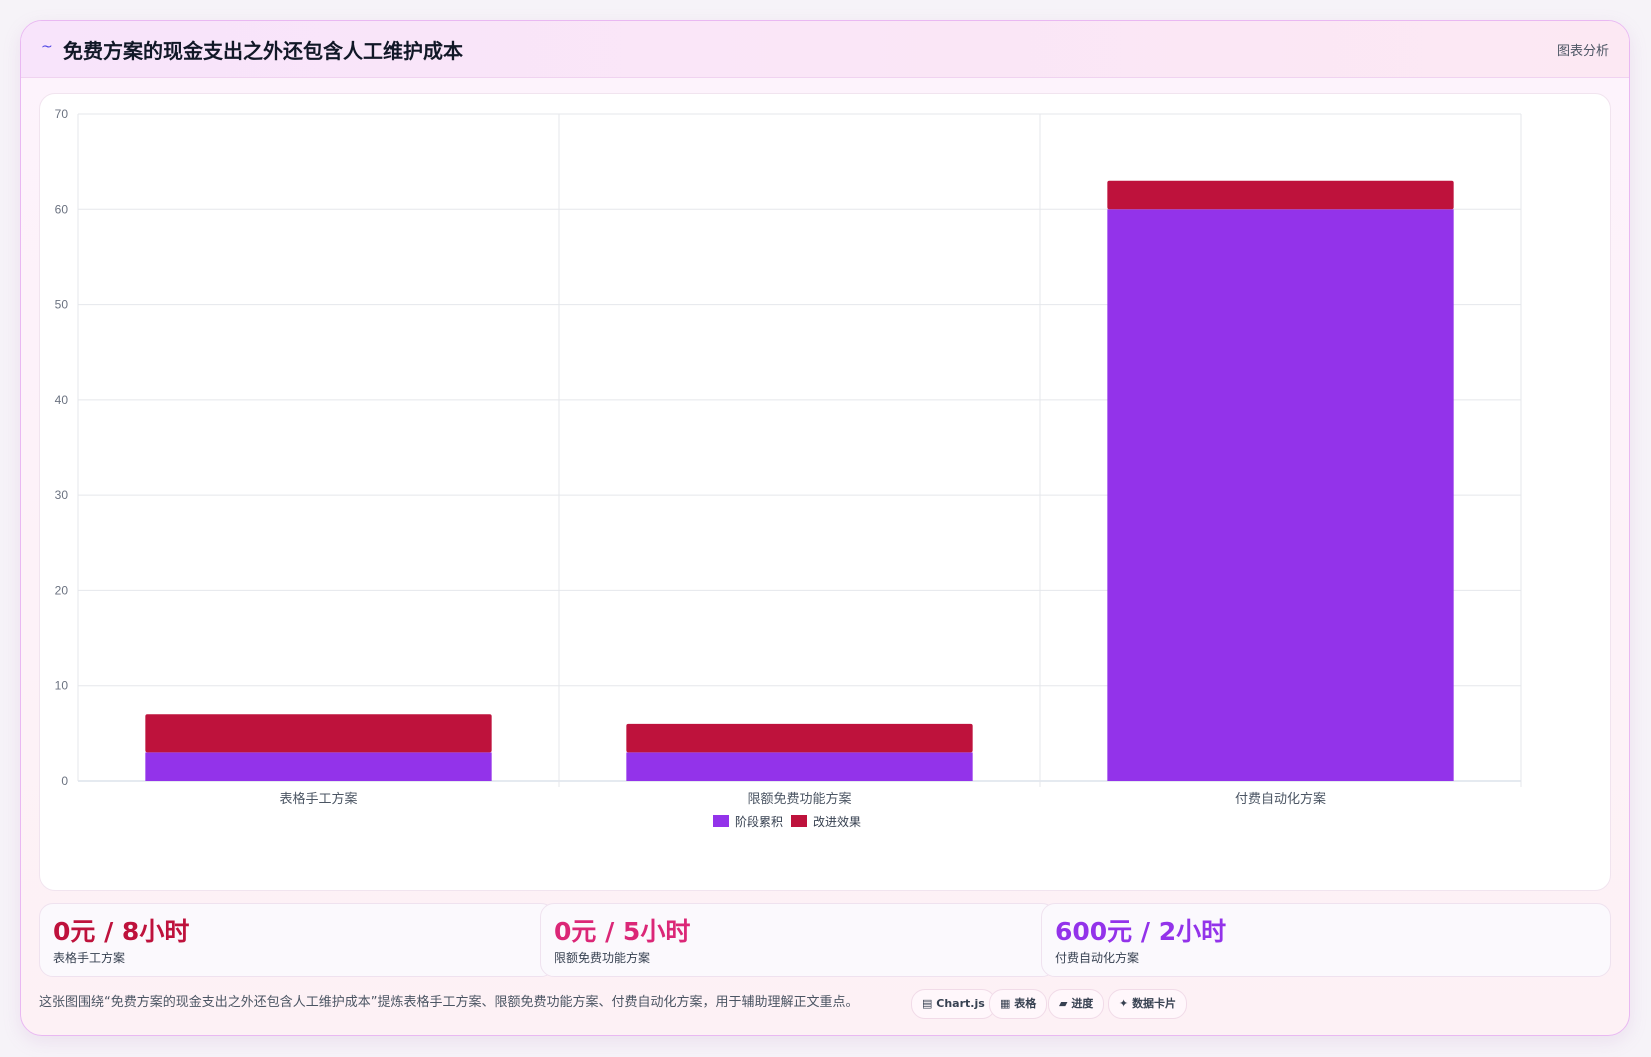 The width and height of the screenshot is (1651, 1057). Describe the element at coordinates (1124, 1003) in the screenshot. I see `sparkle-icon: ✦` at that location.